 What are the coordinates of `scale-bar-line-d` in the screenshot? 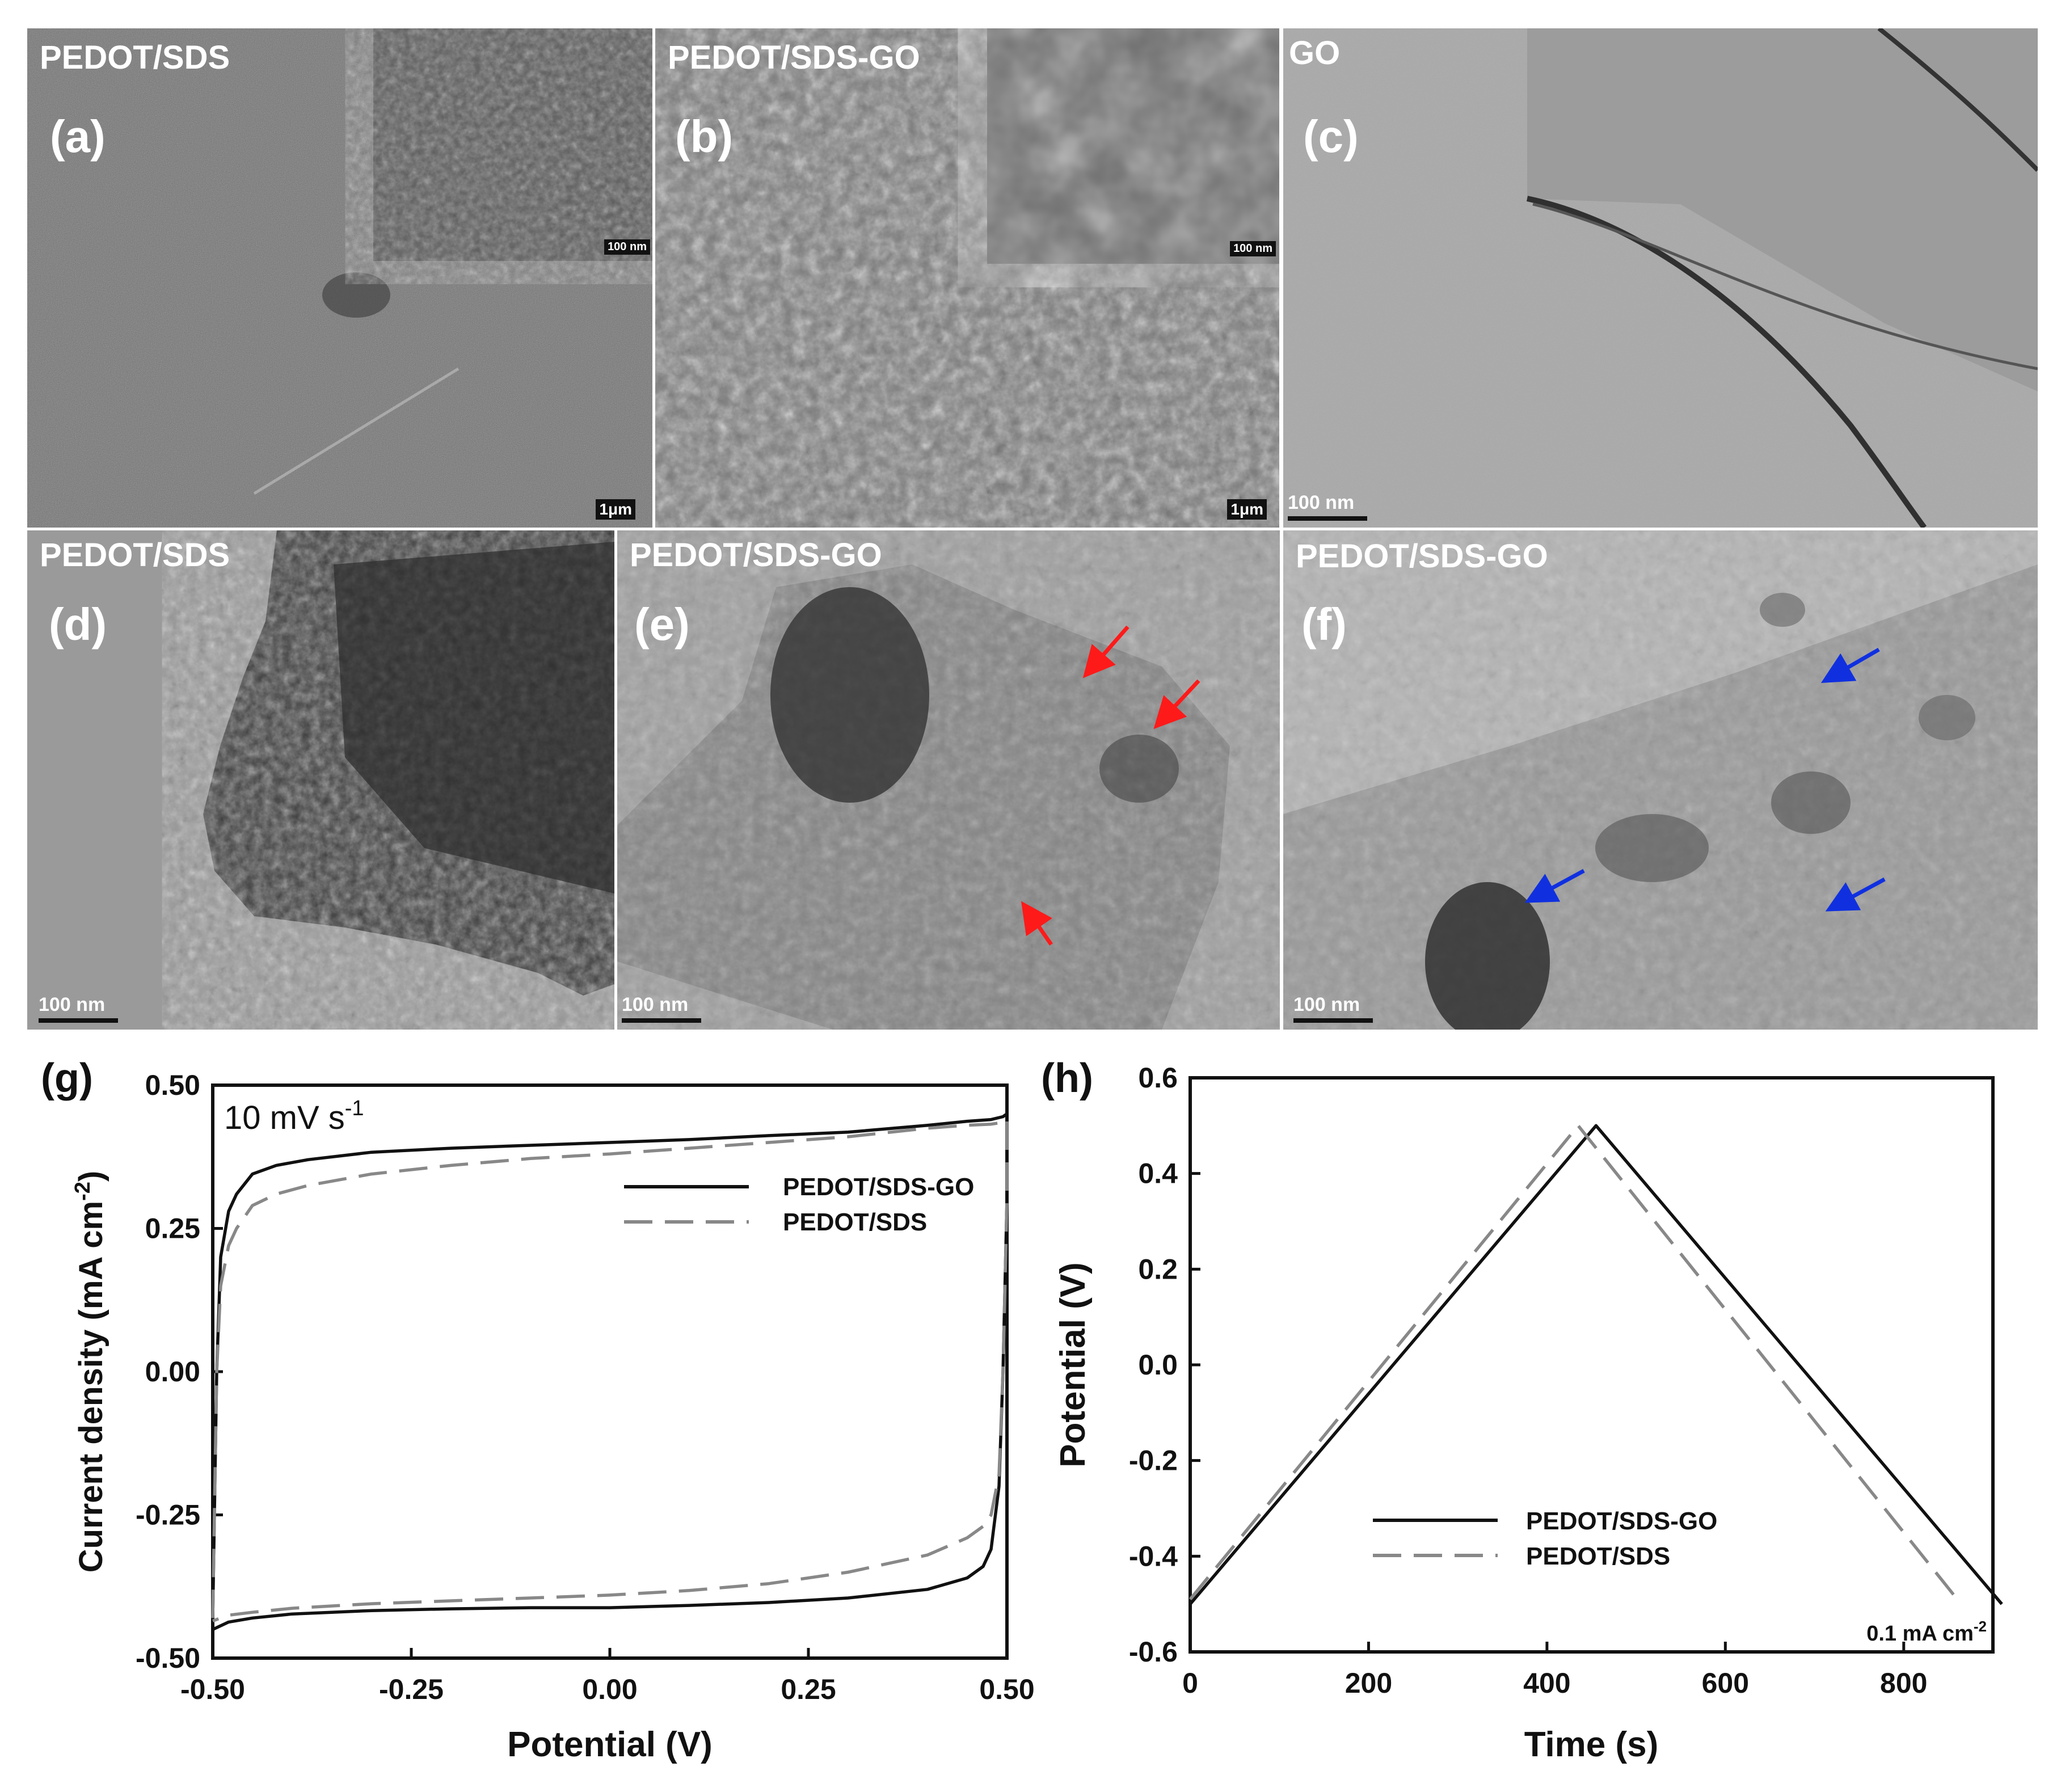 It's located at (78, 1020).